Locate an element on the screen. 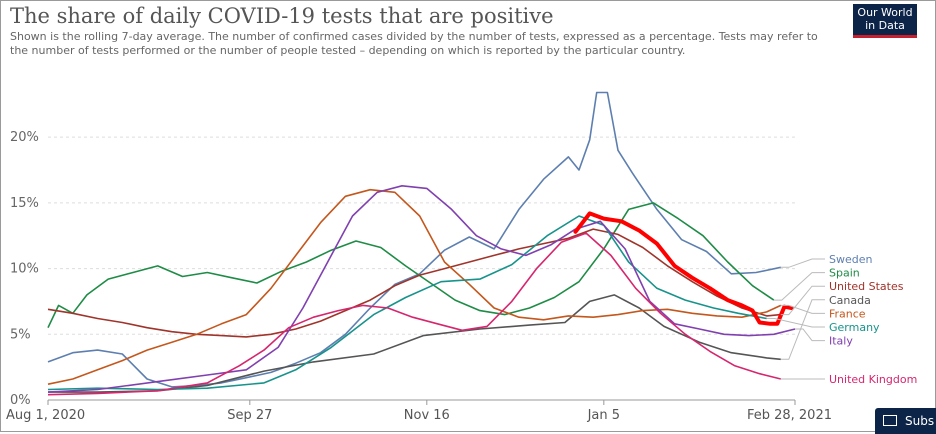  x-axis: Aug 1, 2020 Sep 27 Nov 16 Jan 5 Feb 28, 2021 is located at coordinates (419, 411).